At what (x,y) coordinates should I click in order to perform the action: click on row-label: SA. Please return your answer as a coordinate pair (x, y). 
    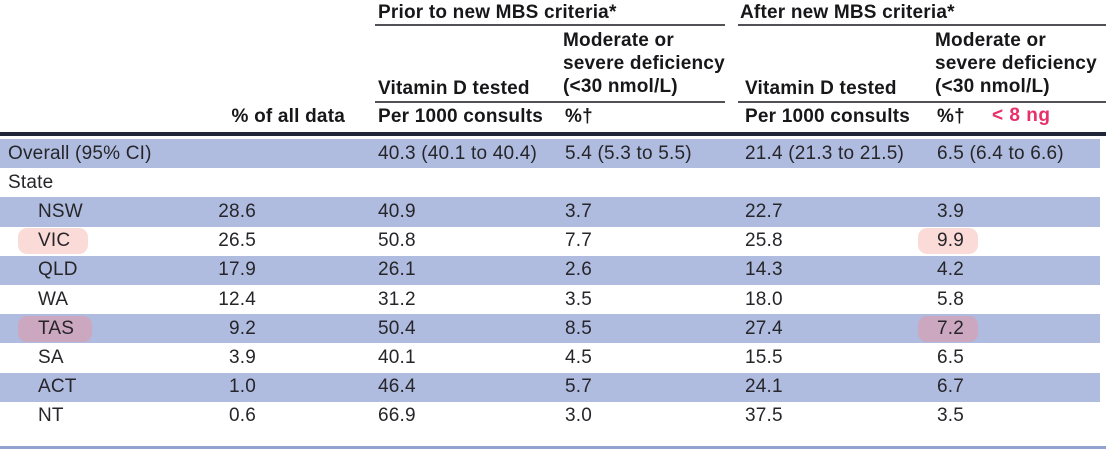
    Looking at the image, I should click on (51, 357).